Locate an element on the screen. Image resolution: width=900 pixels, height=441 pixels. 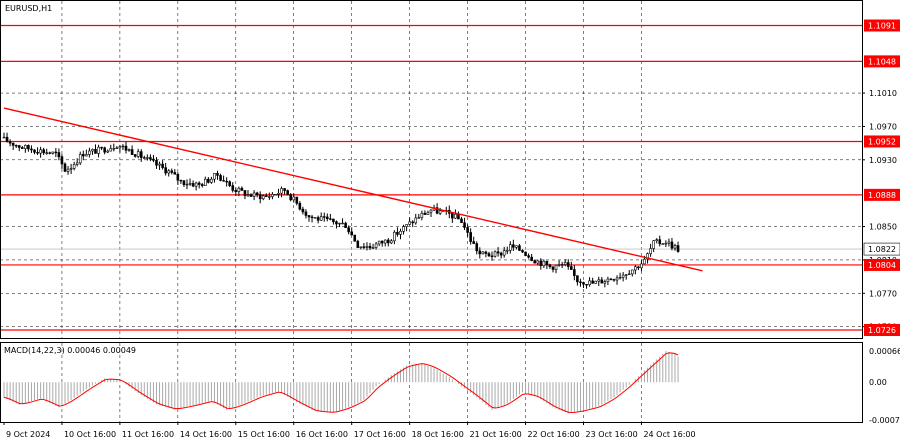
time-tick-label: 18 Oct 16:00 is located at coordinates (438, 434).